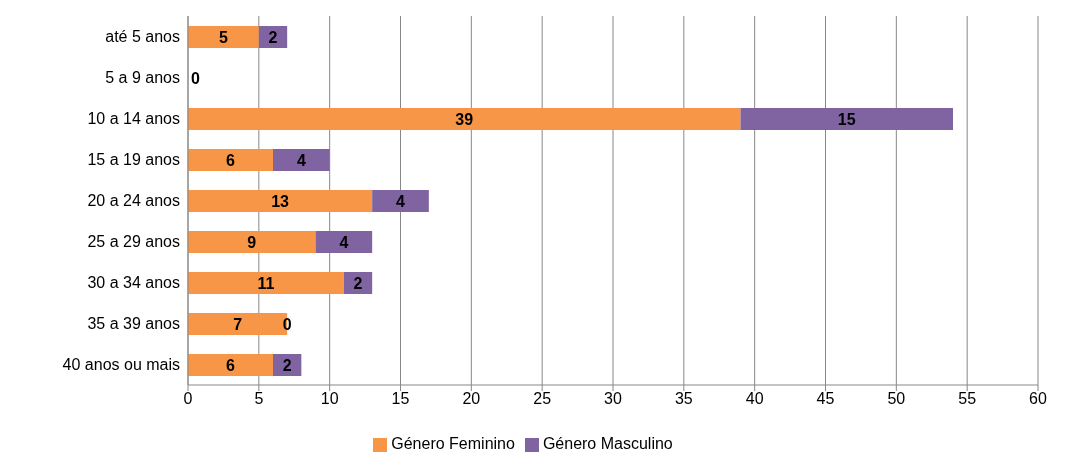 The image size is (1066, 465). Describe the element at coordinates (471, 399) in the screenshot. I see `x-tick-label: 20` at that location.